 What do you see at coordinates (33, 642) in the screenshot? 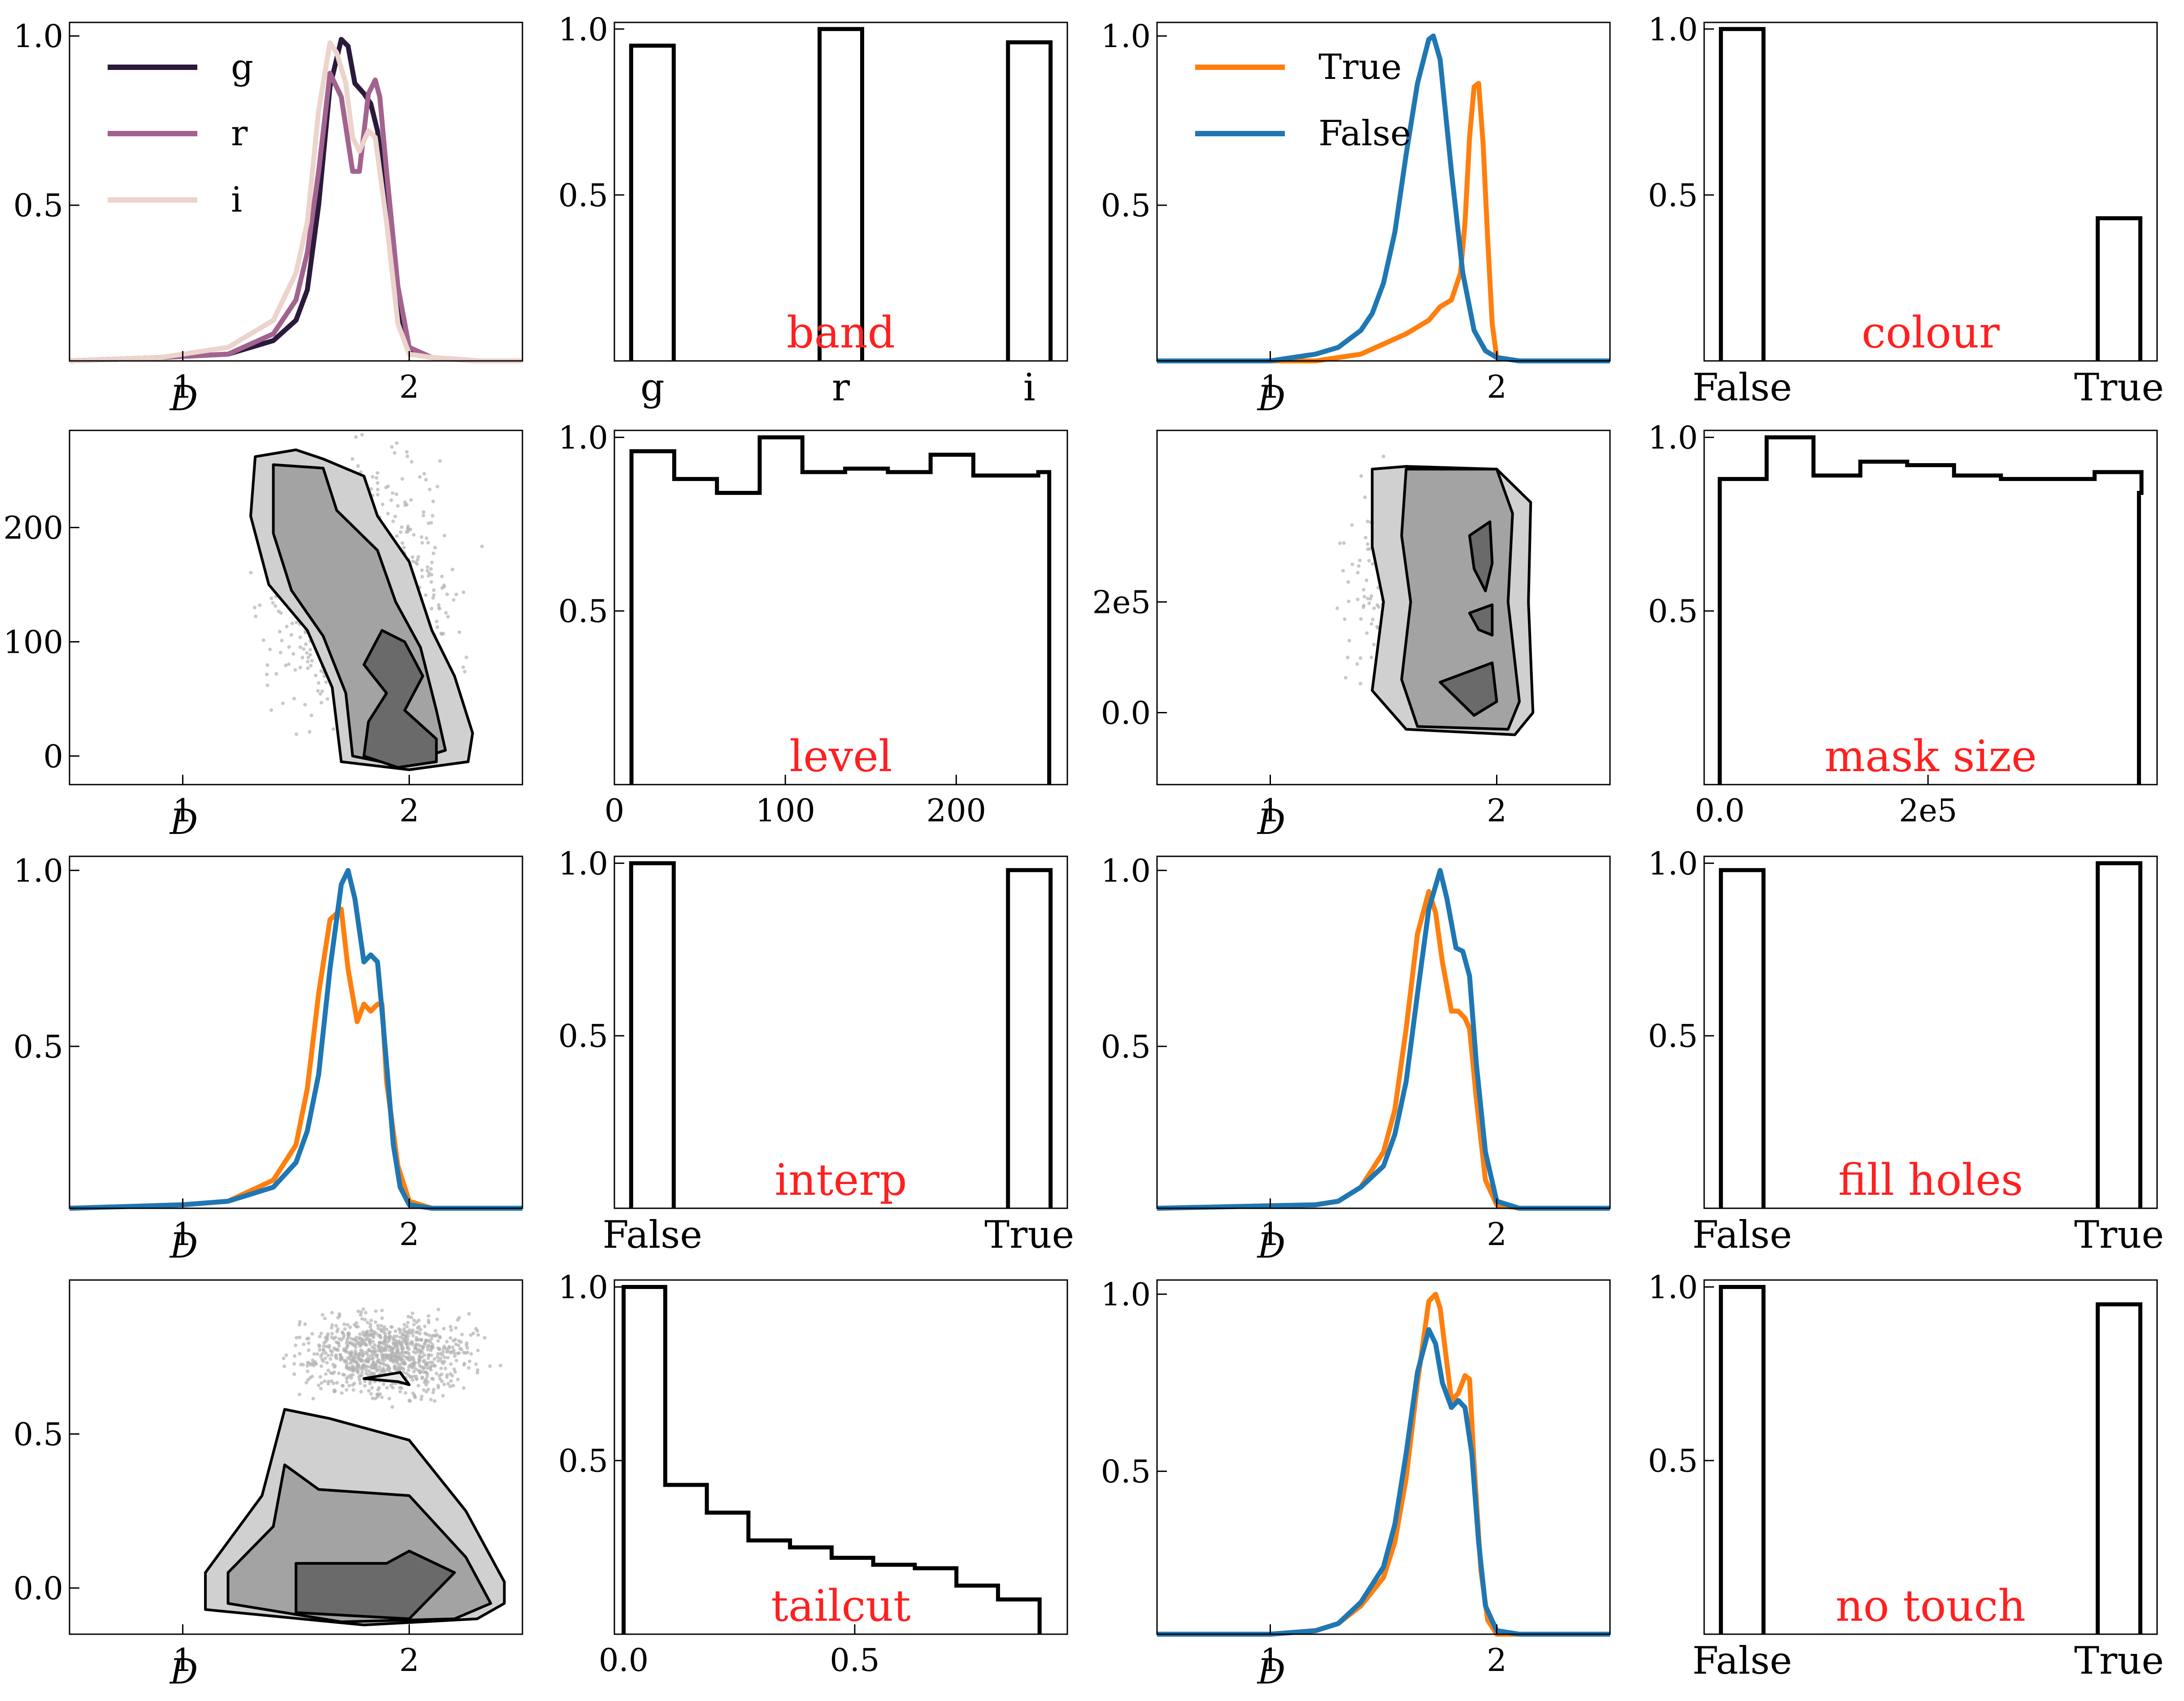
I see `y-tick-label: 100` at bounding box center [33, 642].